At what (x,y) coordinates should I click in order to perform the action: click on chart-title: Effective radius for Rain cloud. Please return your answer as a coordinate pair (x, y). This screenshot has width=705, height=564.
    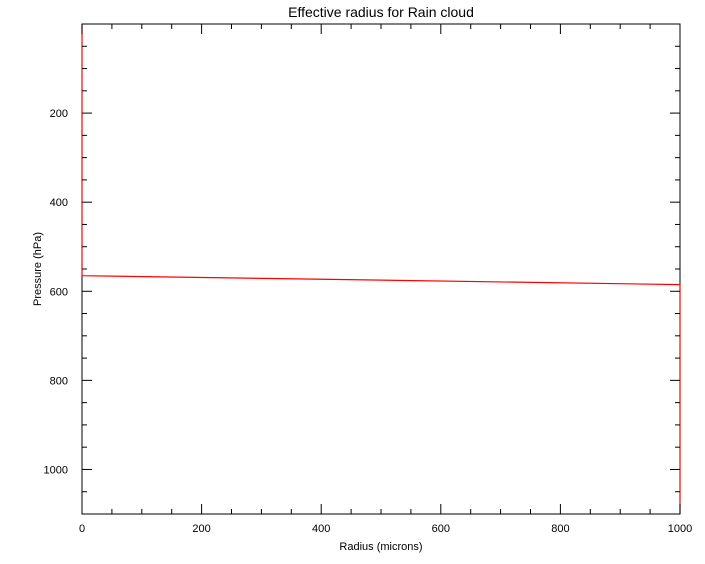
    Looking at the image, I should click on (381, 12).